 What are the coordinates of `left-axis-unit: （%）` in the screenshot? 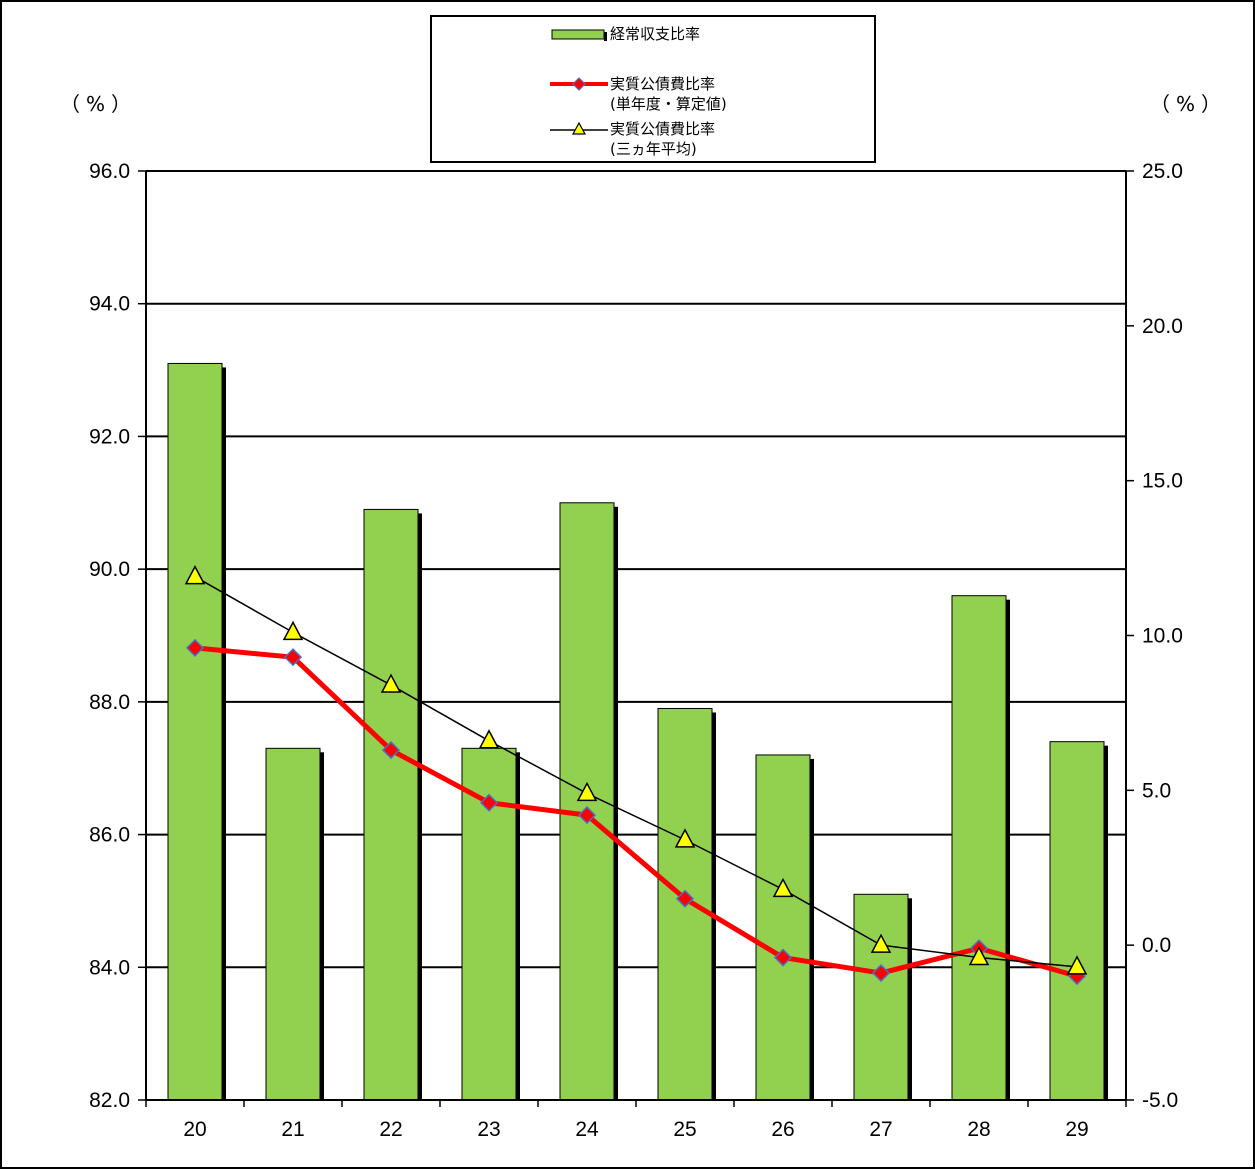 It's located at (99, 104).